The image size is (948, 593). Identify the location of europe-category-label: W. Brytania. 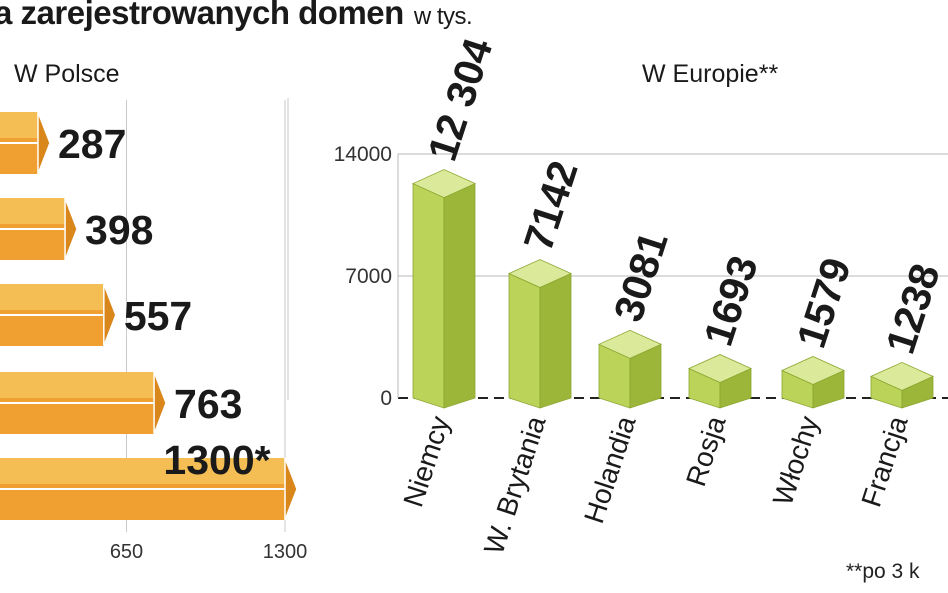
(515, 485).